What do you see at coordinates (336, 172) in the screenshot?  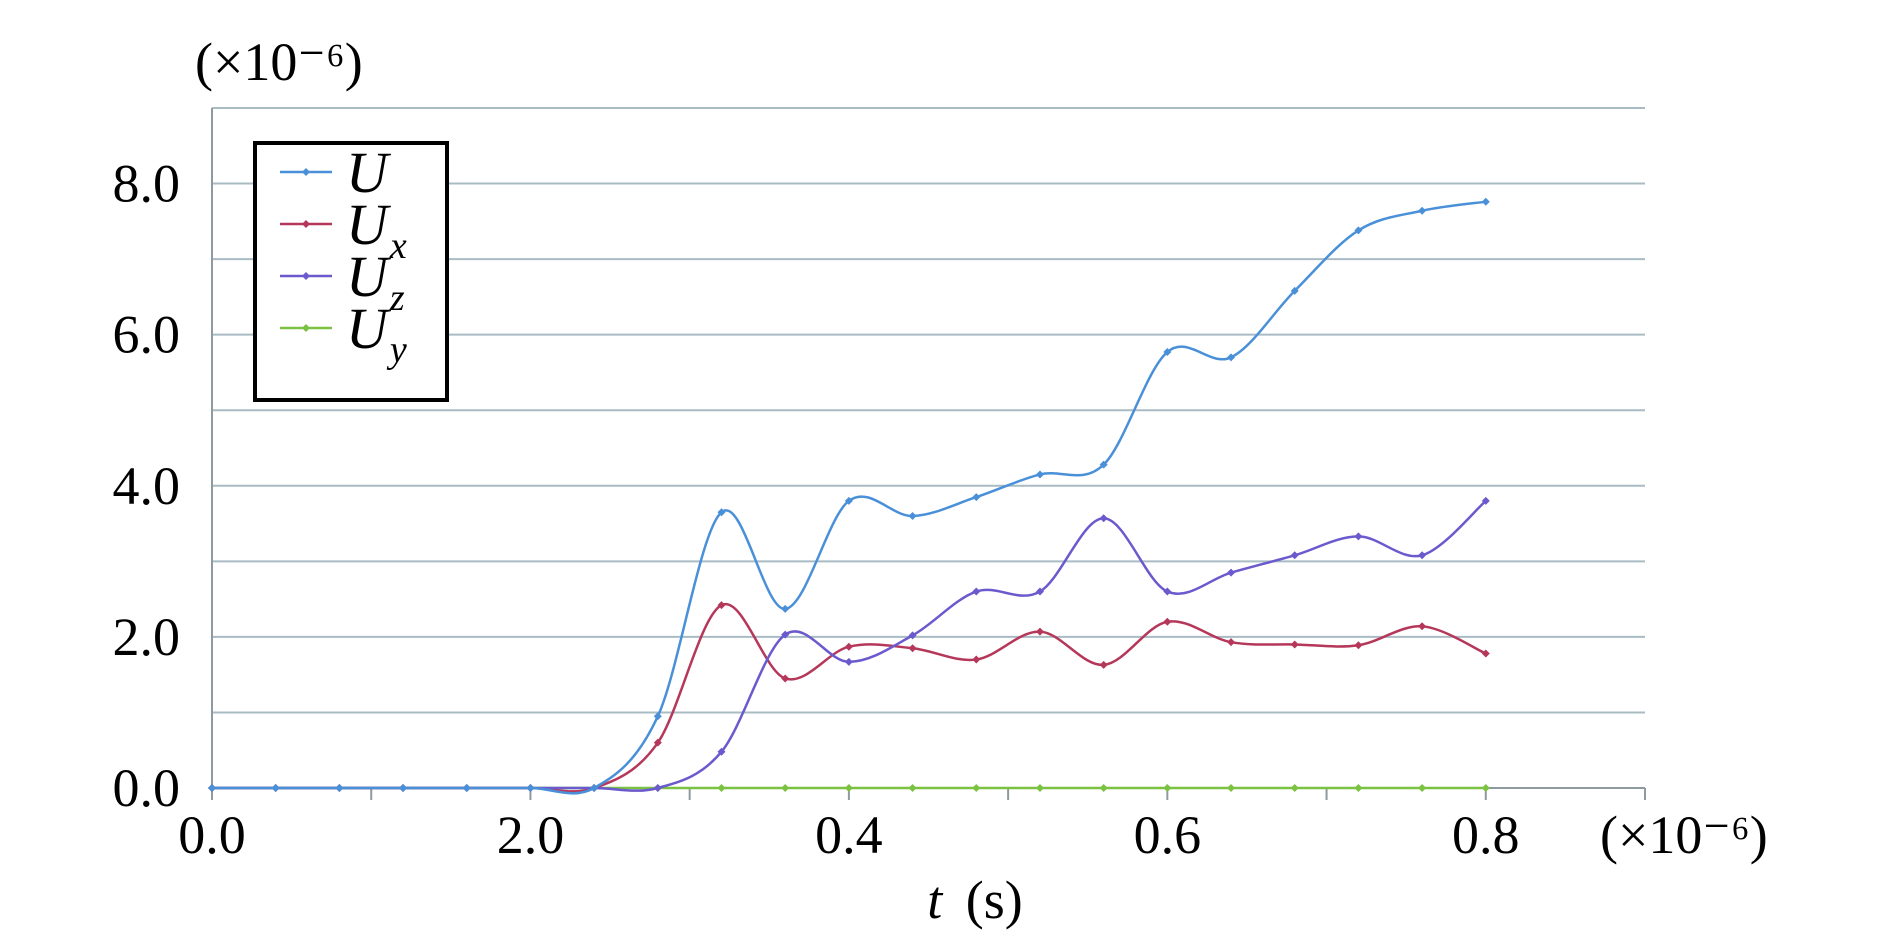 I see `legend-entry-U: U` at bounding box center [336, 172].